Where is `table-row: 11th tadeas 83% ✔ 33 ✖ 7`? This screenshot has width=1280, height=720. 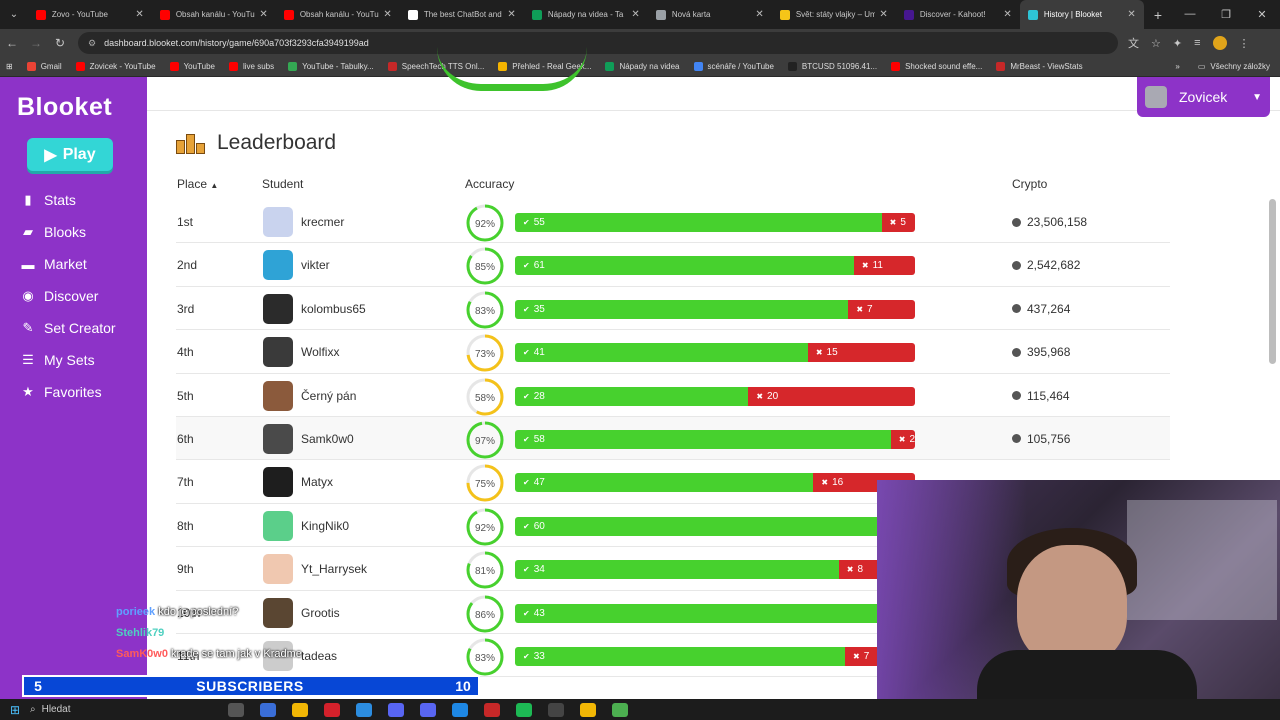 table-row: 11th tadeas 83% ✔ 33 ✖ 7 is located at coordinates (673, 656).